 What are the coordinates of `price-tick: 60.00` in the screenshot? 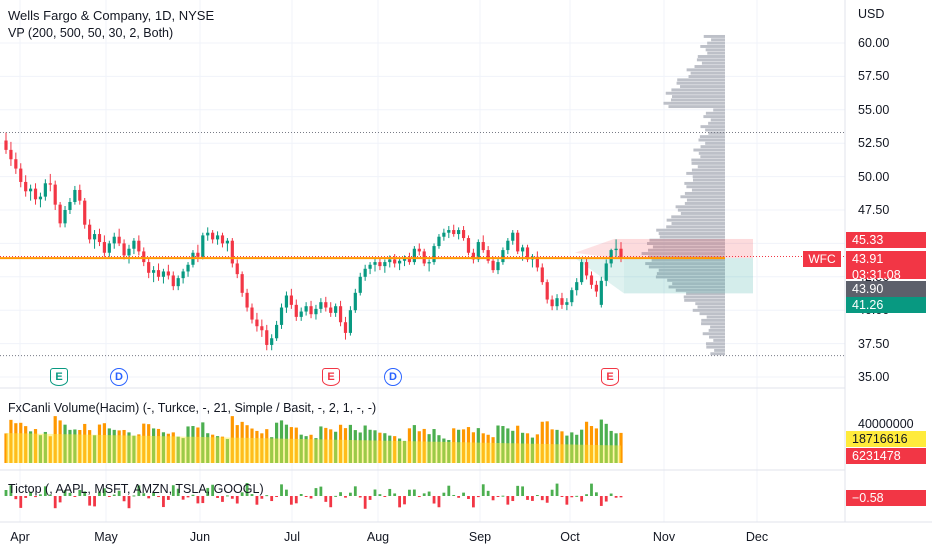 It's located at (874, 43).